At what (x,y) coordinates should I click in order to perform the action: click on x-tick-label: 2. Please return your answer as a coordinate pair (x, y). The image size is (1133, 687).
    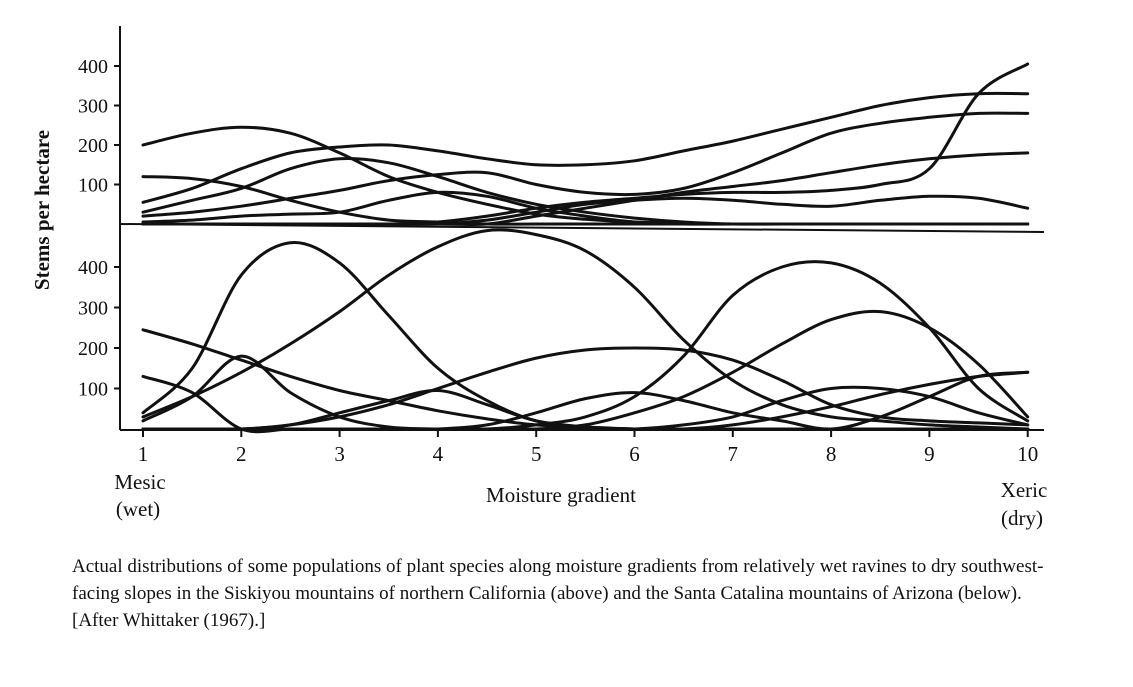
    Looking at the image, I should click on (241, 454).